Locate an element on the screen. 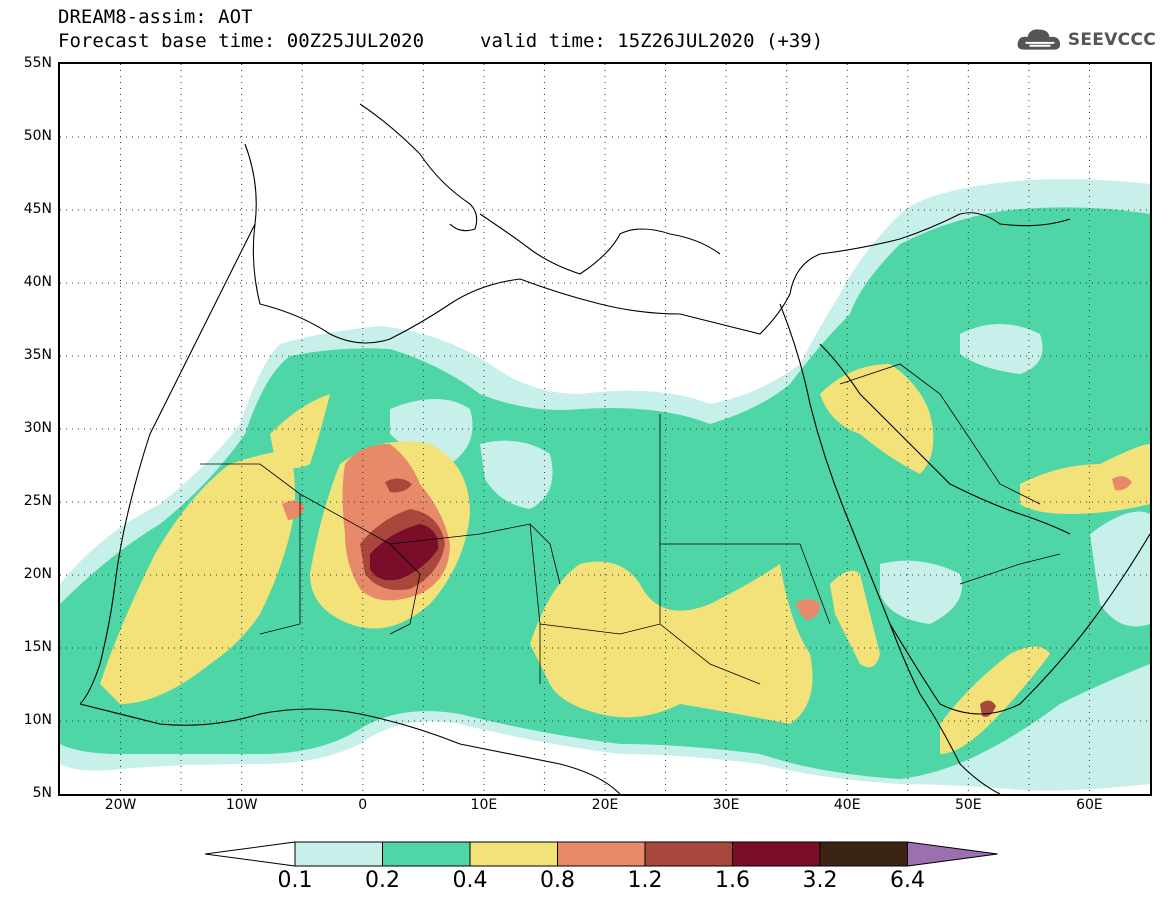 The height and width of the screenshot is (905, 1165). latitude-label: 15N is located at coordinates (37, 647).